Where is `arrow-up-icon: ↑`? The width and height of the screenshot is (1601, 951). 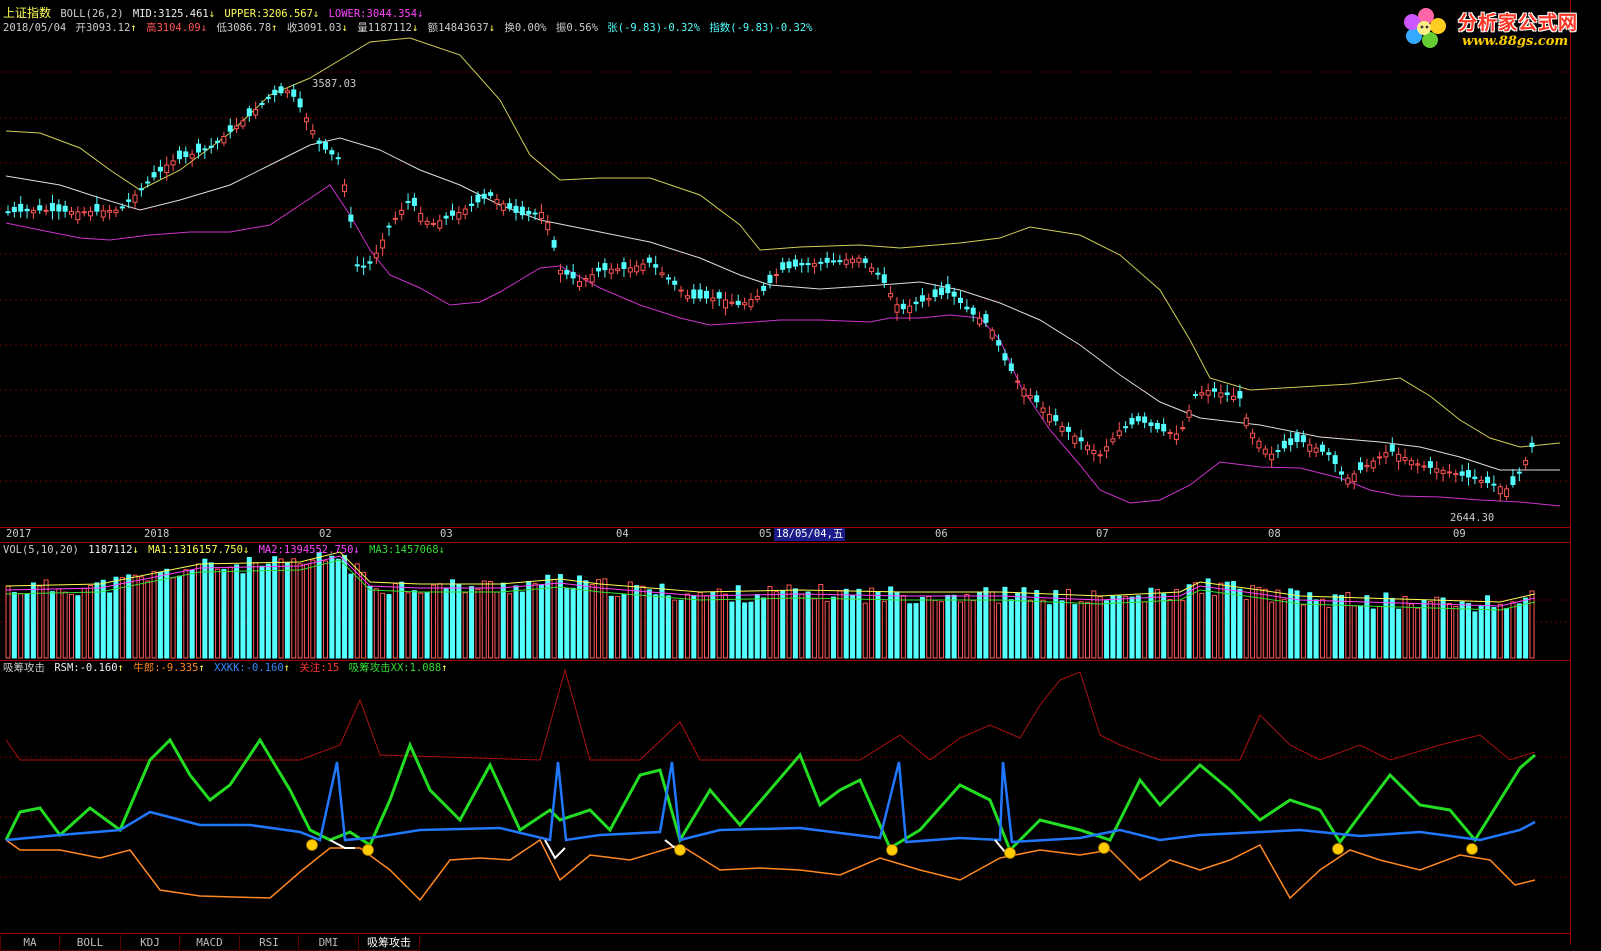 arrow-up-icon: ↑ is located at coordinates (286, 668).